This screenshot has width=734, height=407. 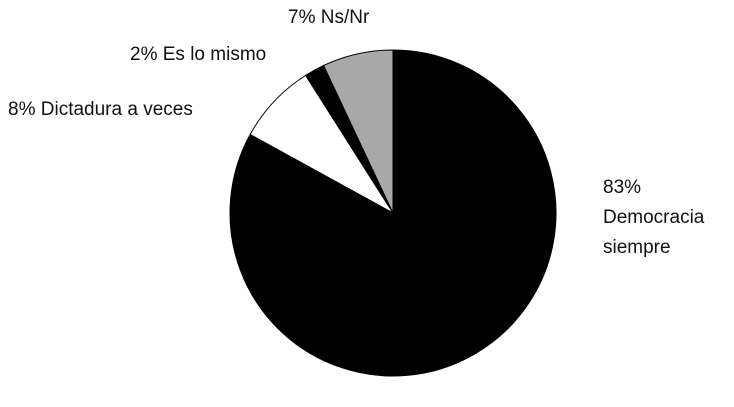 I want to click on pie-slice, so click(x=358, y=131).